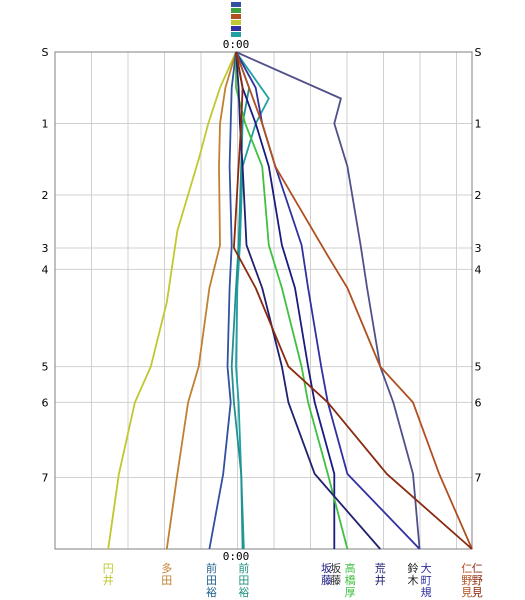 This screenshot has width=525, height=600. Describe the element at coordinates (45, 402) in the screenshot. I see `y-tick-label-left: 6` at that location.